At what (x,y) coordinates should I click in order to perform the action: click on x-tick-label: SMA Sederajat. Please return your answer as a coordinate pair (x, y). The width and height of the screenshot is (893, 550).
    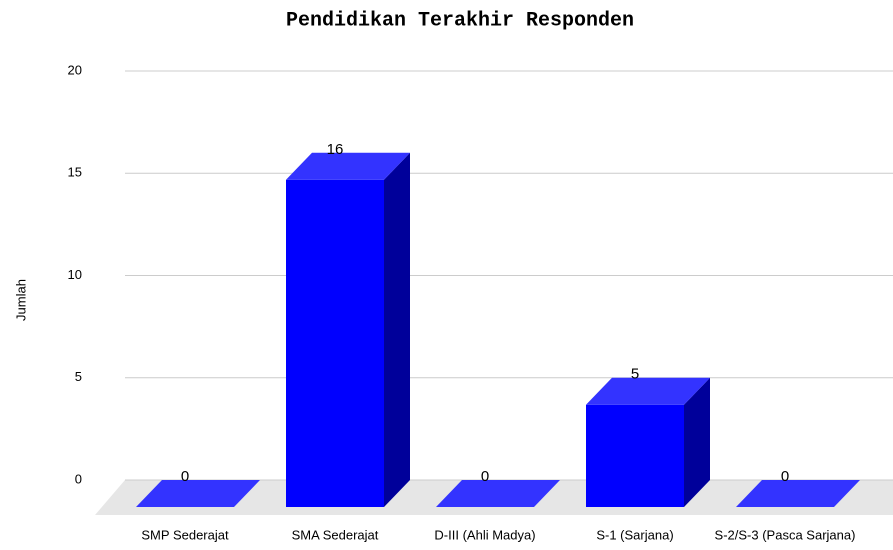
    Looking at the image, I should click on (335, 534).